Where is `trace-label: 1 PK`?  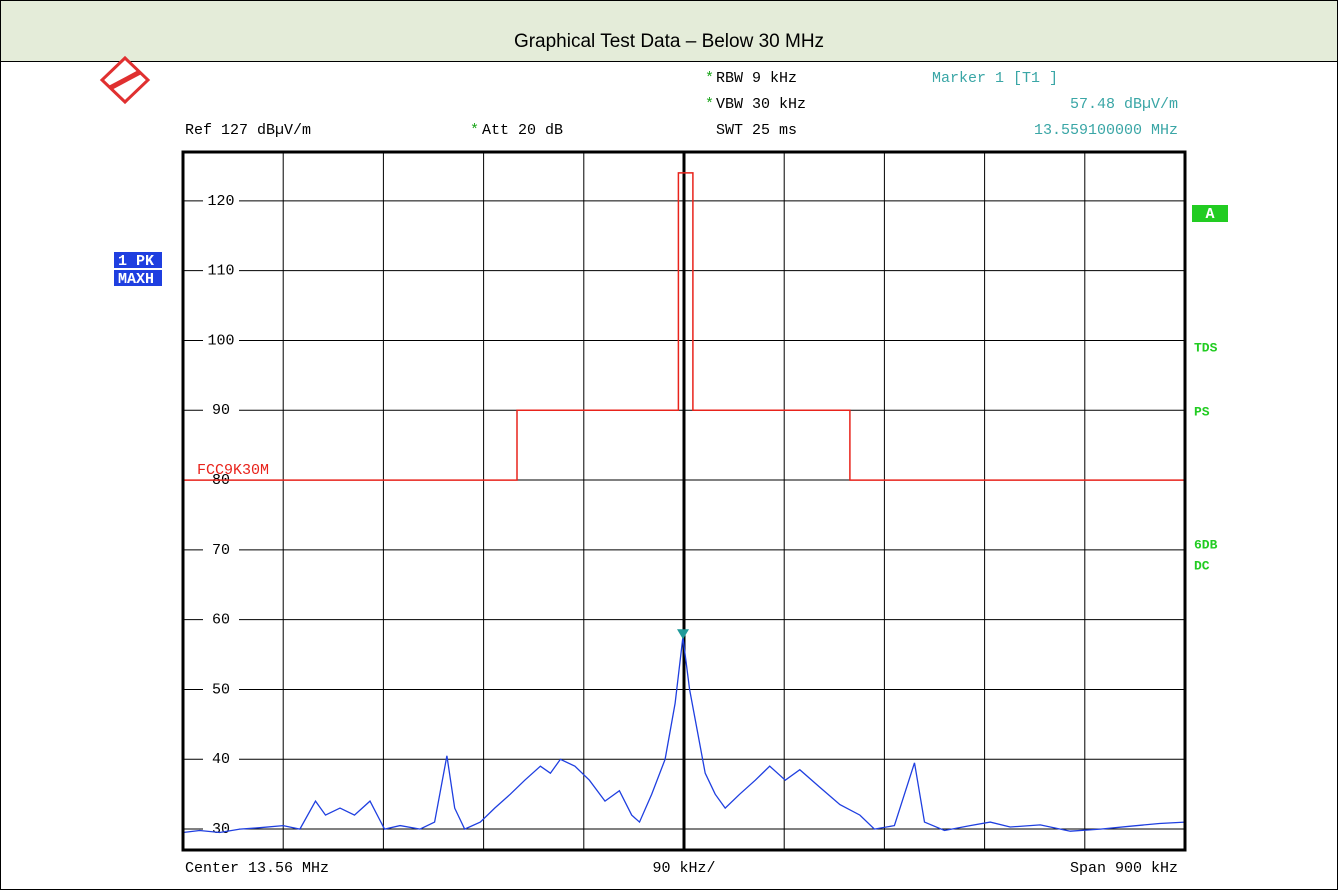
trace-label: 1 PK is located at coordinates (136, 261).